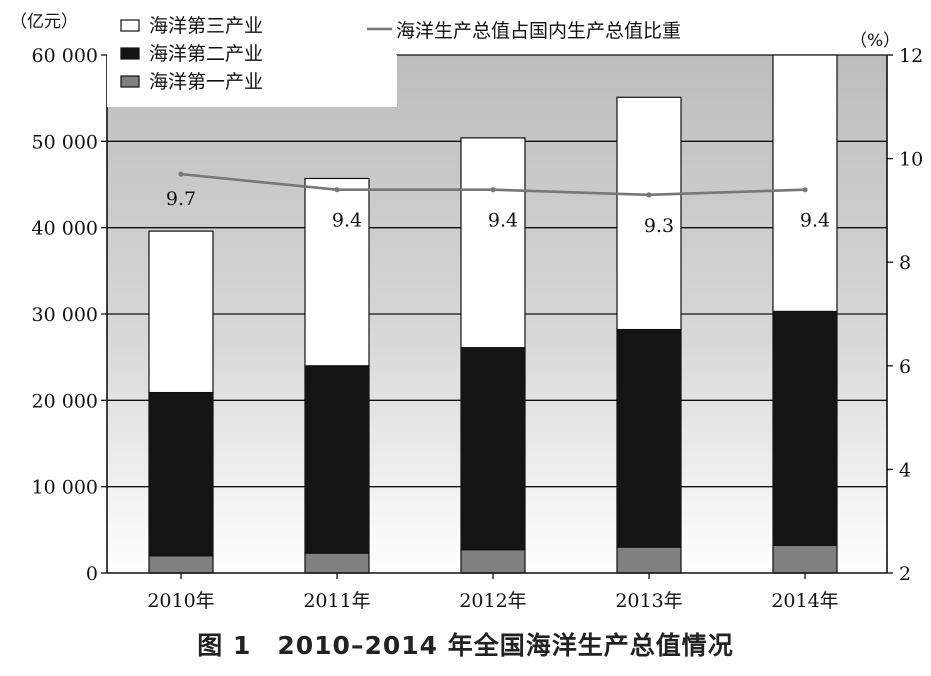  What do you see at coordinates (65, 401) in the screenshot?
I see `left-tick-label: 20 000` at bounding box center [65, 401].